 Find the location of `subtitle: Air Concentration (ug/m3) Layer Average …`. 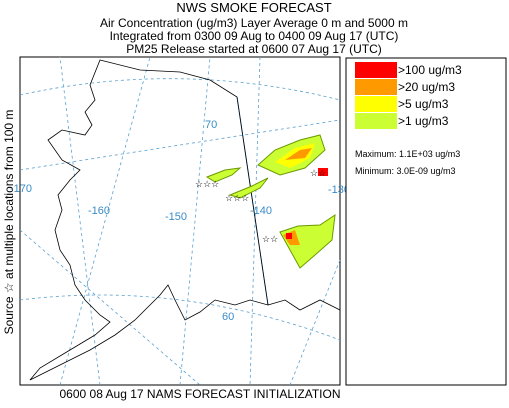

subtitle: Air Concentration (ug/m3) Layer Average … is located at coordinates (254, 23).